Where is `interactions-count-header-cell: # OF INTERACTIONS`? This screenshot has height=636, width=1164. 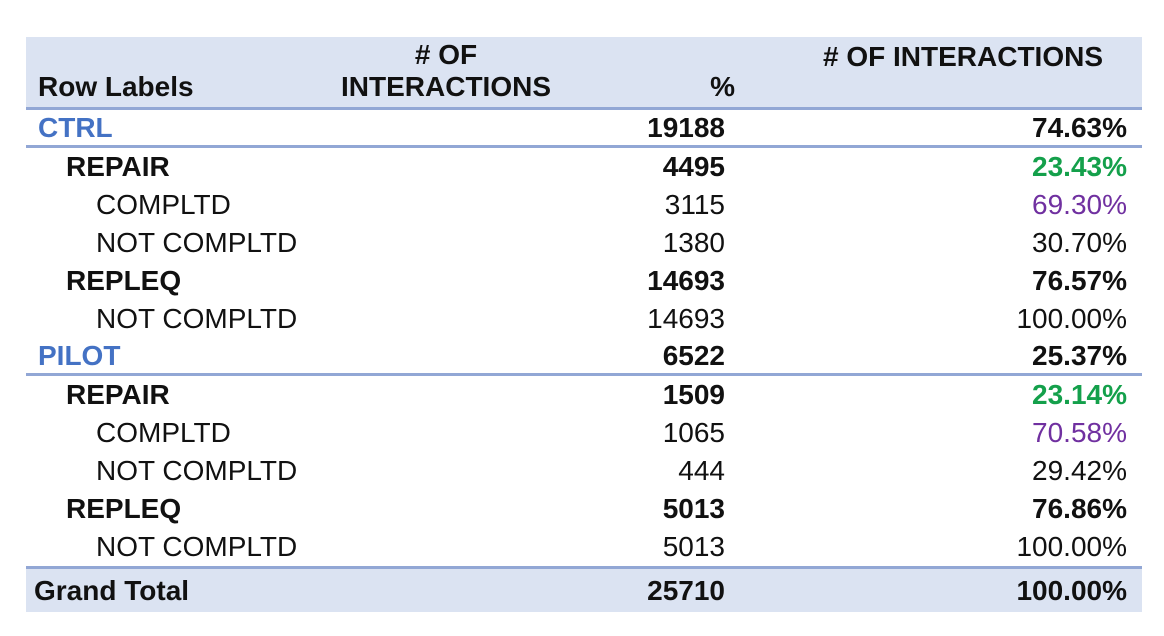
interactions-count-header-cell: # OF INTERACTIONS is located at coordinates (446, 71).